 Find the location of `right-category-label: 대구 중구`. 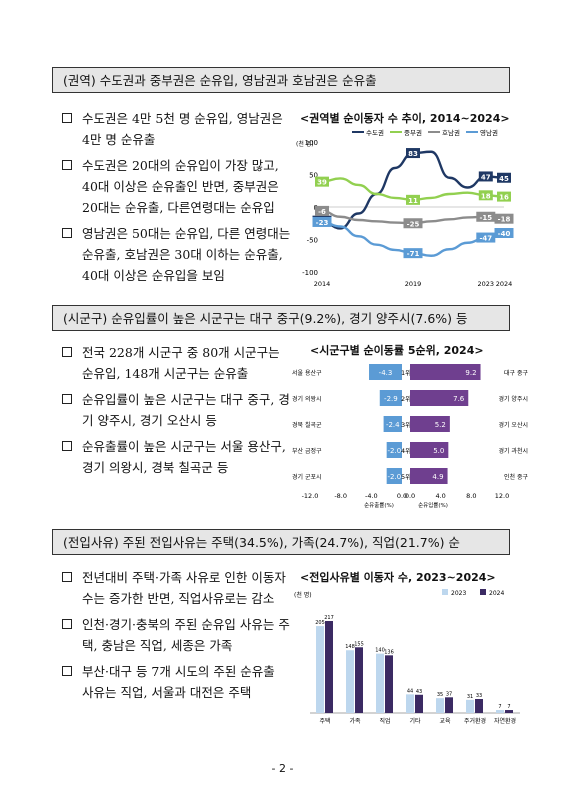

right-category-label: 대구 중구 is located at coordinates (516, 373).